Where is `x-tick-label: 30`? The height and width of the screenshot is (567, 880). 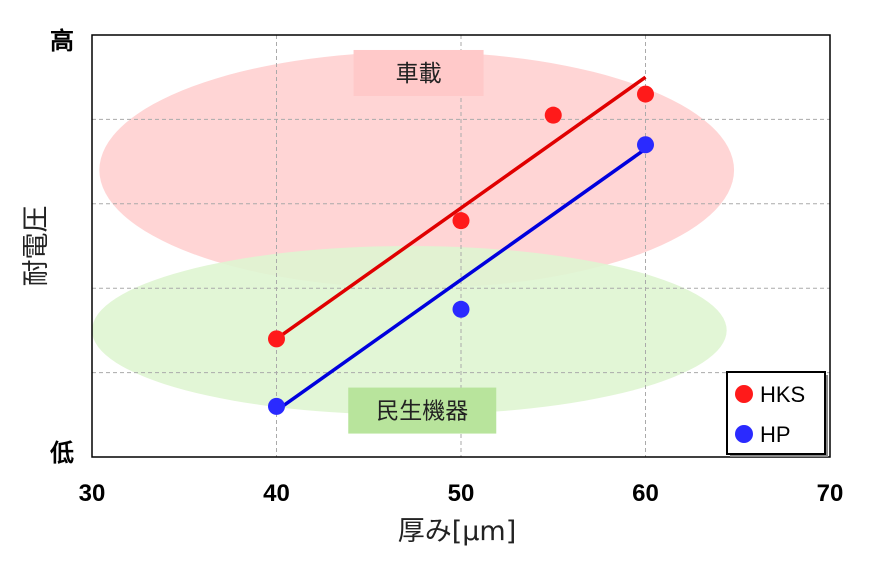 x-tick-label: 30 is located at coordinates (92, 493).